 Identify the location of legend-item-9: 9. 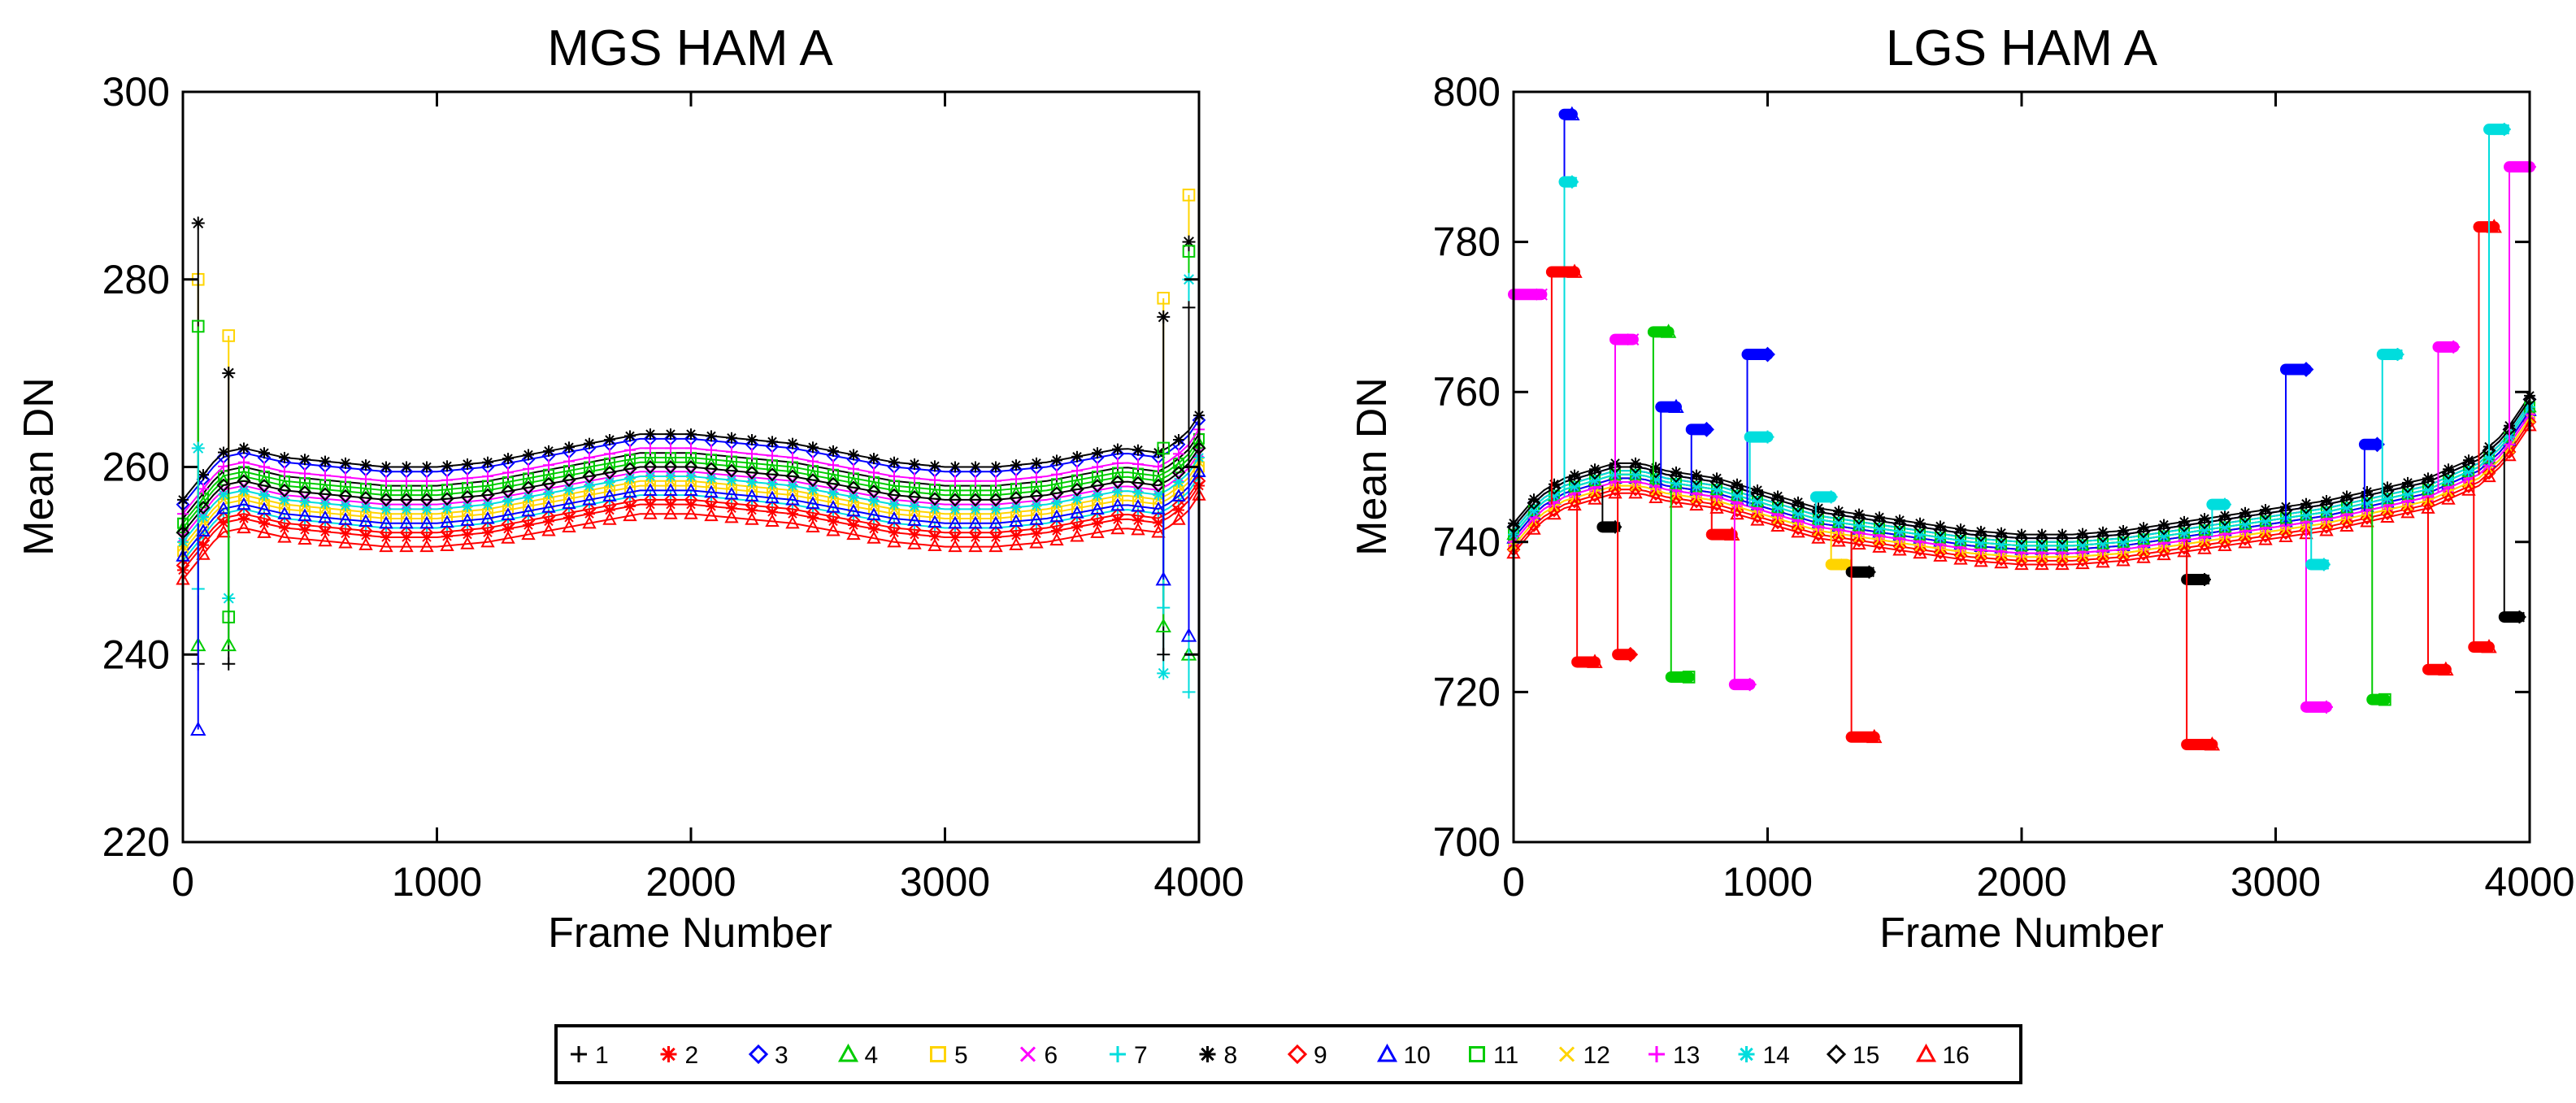
(1307, 1055).